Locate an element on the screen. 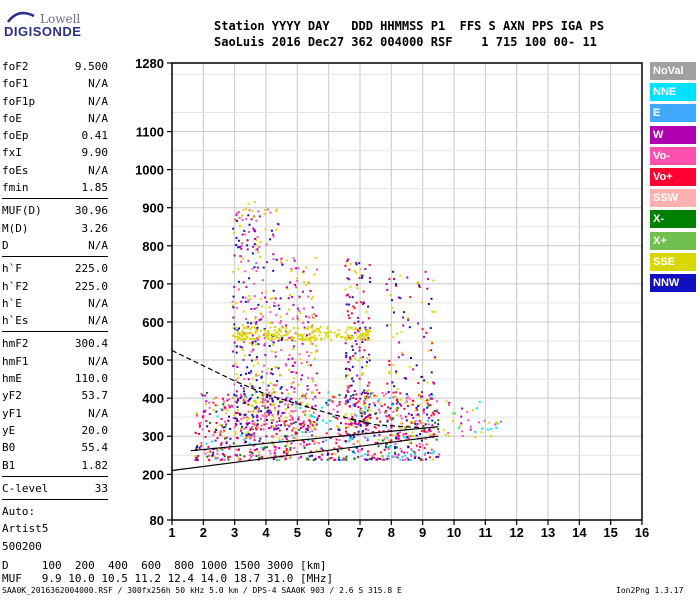 The height and width of the screenshot is (600, 700). y-tick-label: 200 is located at coordinates (153, 474).